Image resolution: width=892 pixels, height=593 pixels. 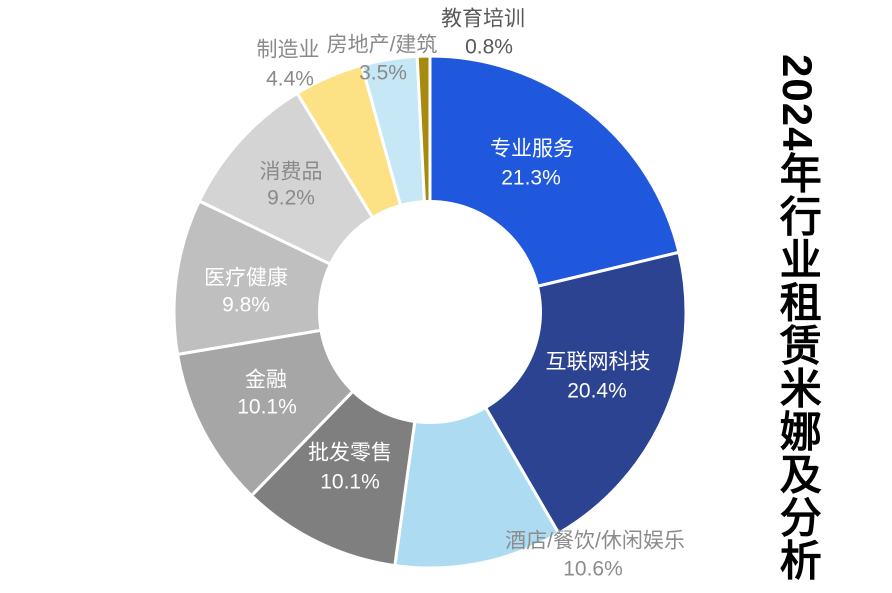 I want to click on slice-pct-label-4: 10.1%, so click(x=350, y=482).